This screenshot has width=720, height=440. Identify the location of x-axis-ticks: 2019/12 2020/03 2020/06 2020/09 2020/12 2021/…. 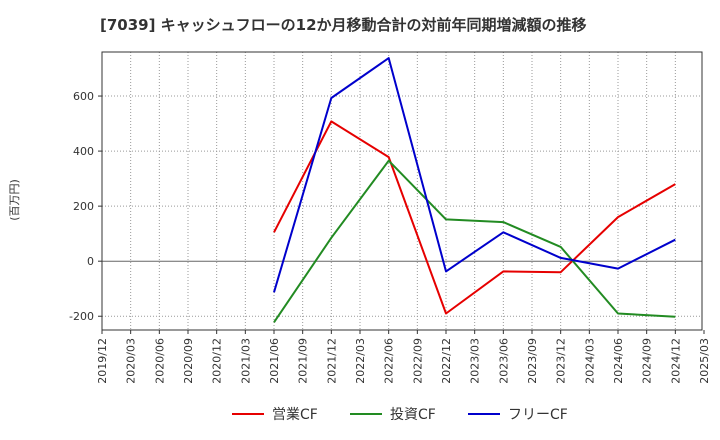
(403, 357).